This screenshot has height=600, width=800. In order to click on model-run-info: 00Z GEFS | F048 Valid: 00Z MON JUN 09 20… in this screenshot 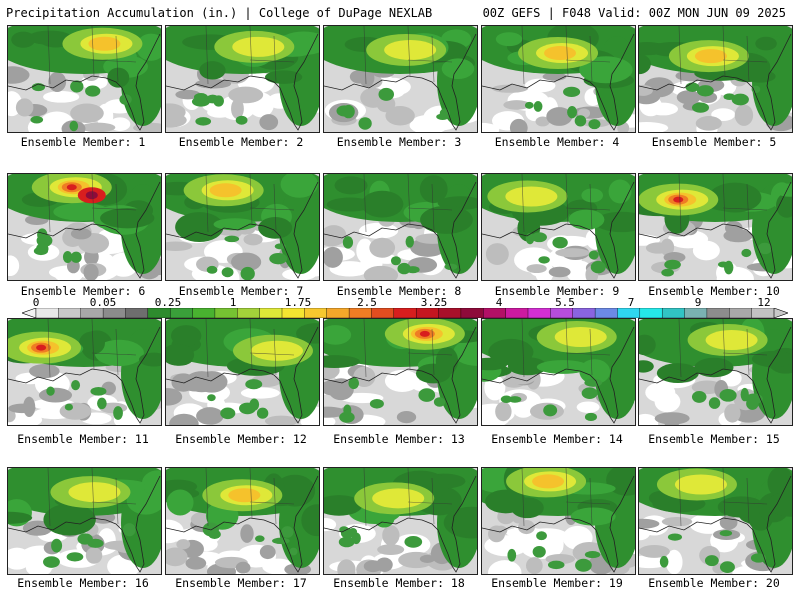, I will do `click(634, 13)`.